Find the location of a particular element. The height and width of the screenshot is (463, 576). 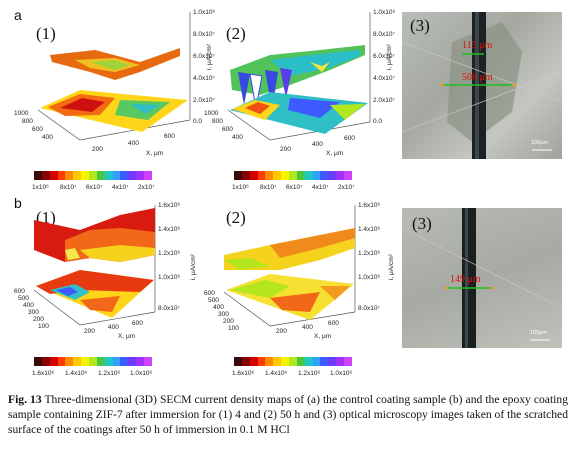

row-label-b: b is located at coordinates (18, 203).